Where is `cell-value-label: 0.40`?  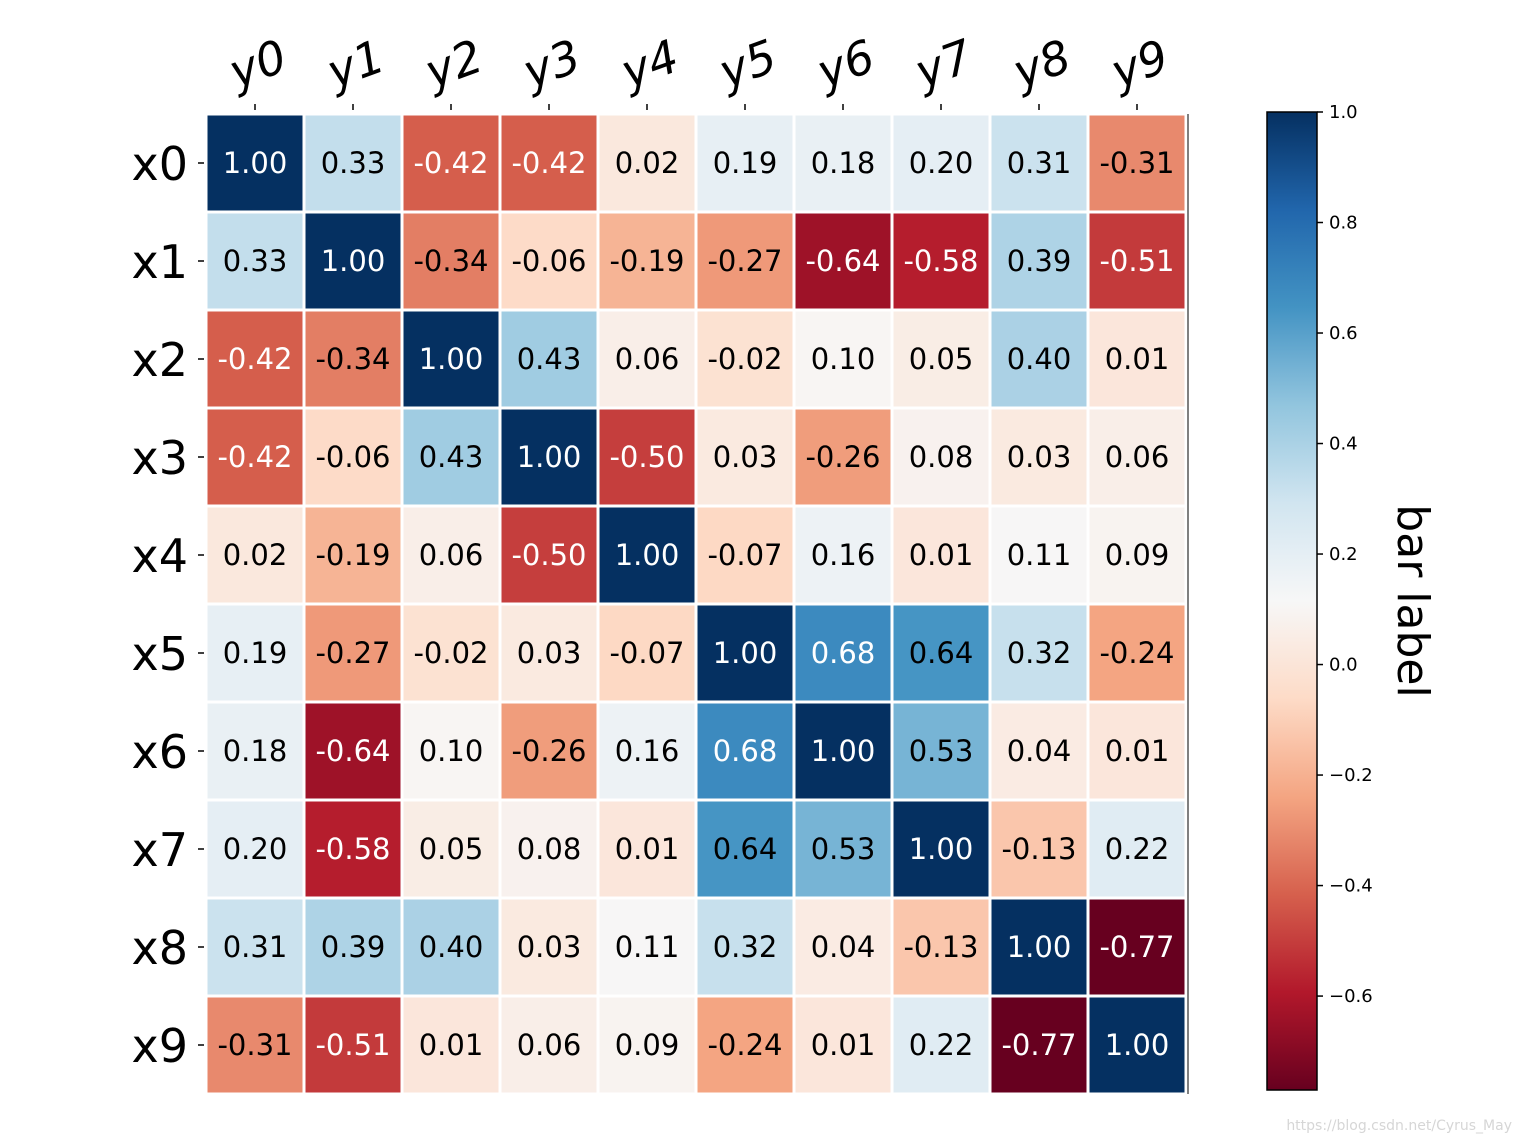
cell-value-label: 0.40 is located at coordinates (451, 947).